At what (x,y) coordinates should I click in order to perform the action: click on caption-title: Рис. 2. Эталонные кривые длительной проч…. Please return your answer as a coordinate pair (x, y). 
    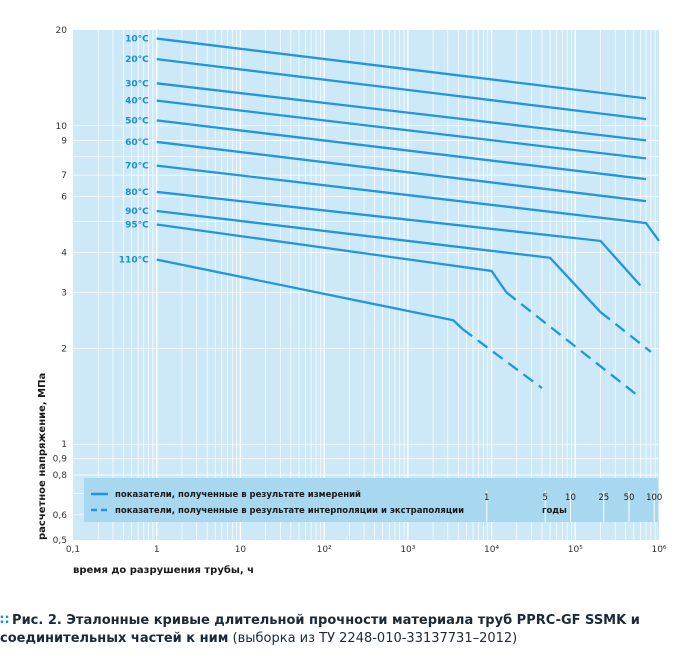
    Looking at the image, I should click on (320, 629).